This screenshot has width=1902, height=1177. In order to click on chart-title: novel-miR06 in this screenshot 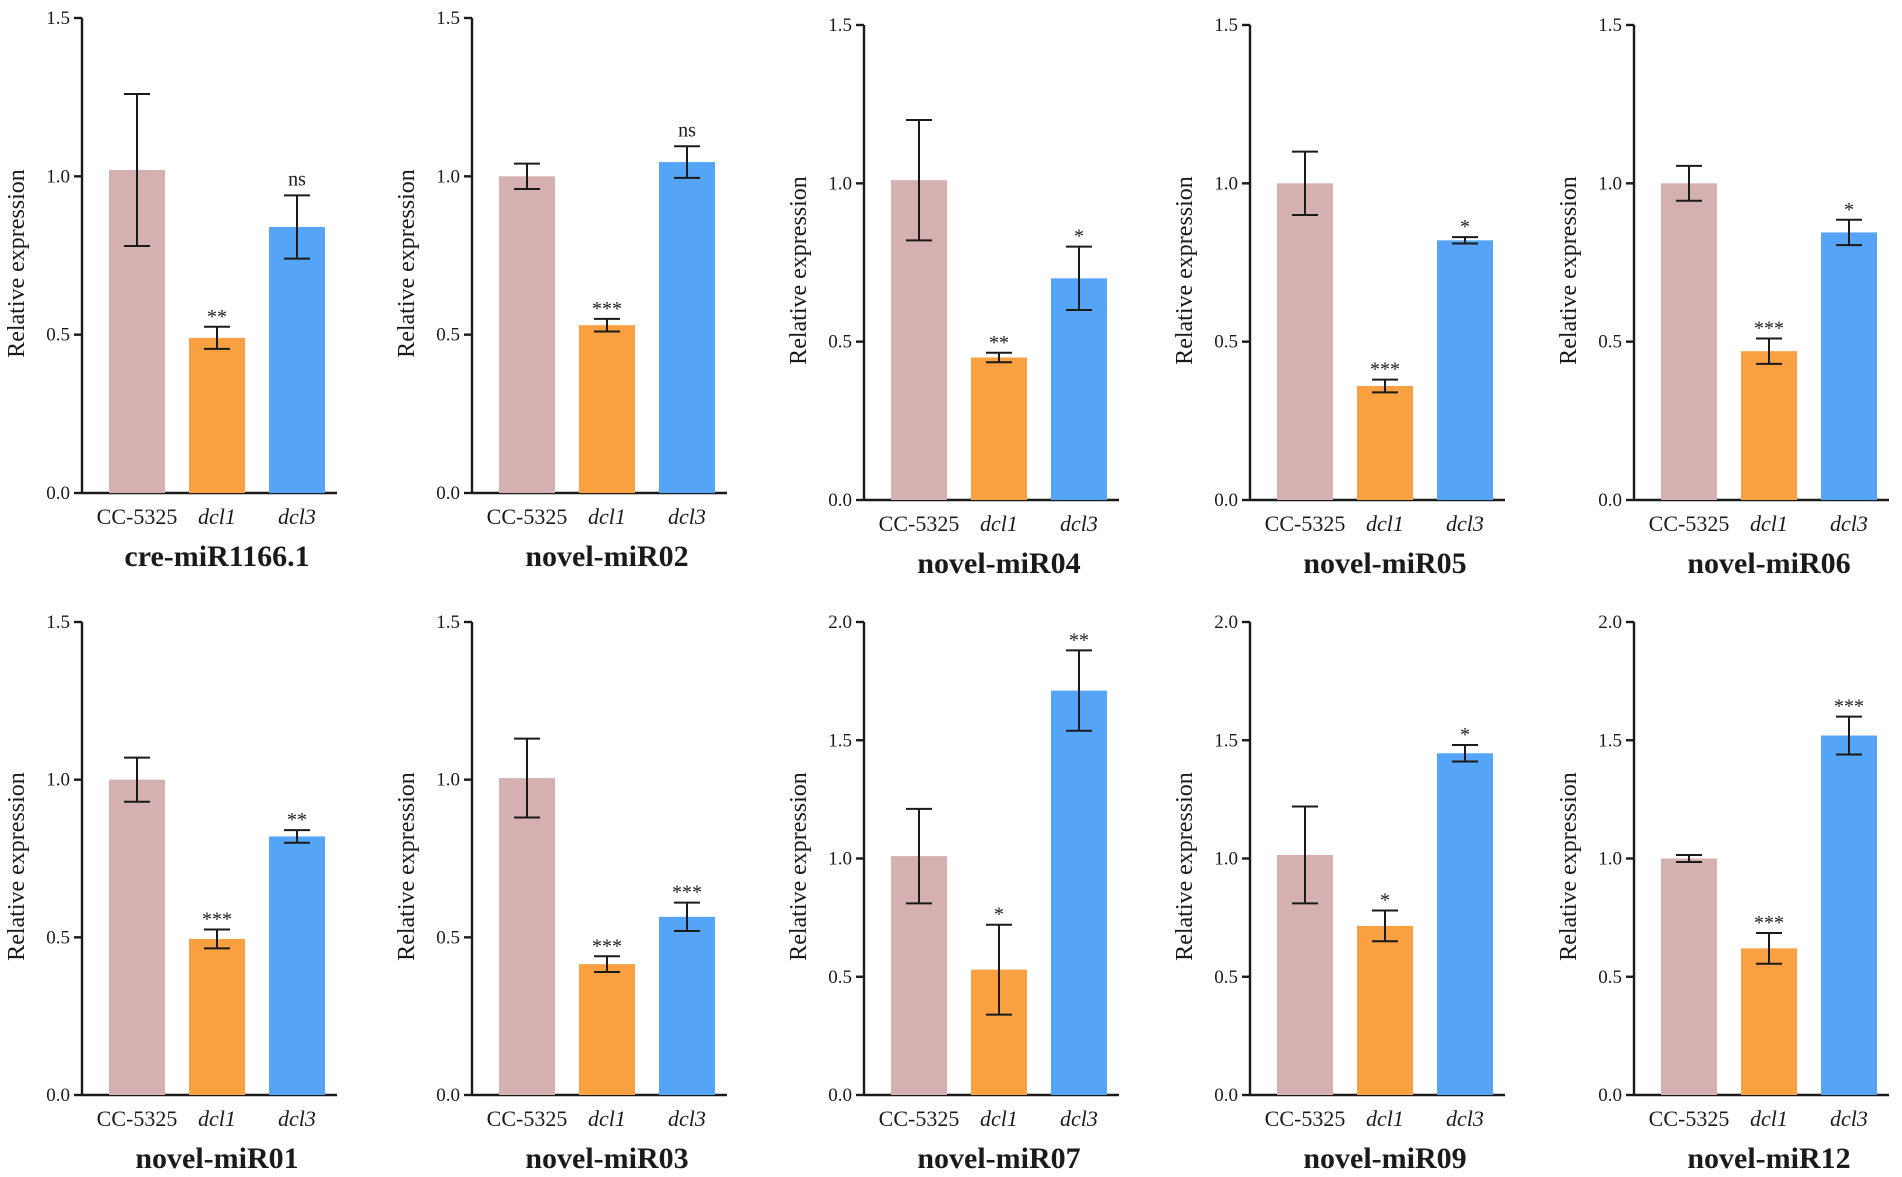, I will do `click(1768, 563)`.